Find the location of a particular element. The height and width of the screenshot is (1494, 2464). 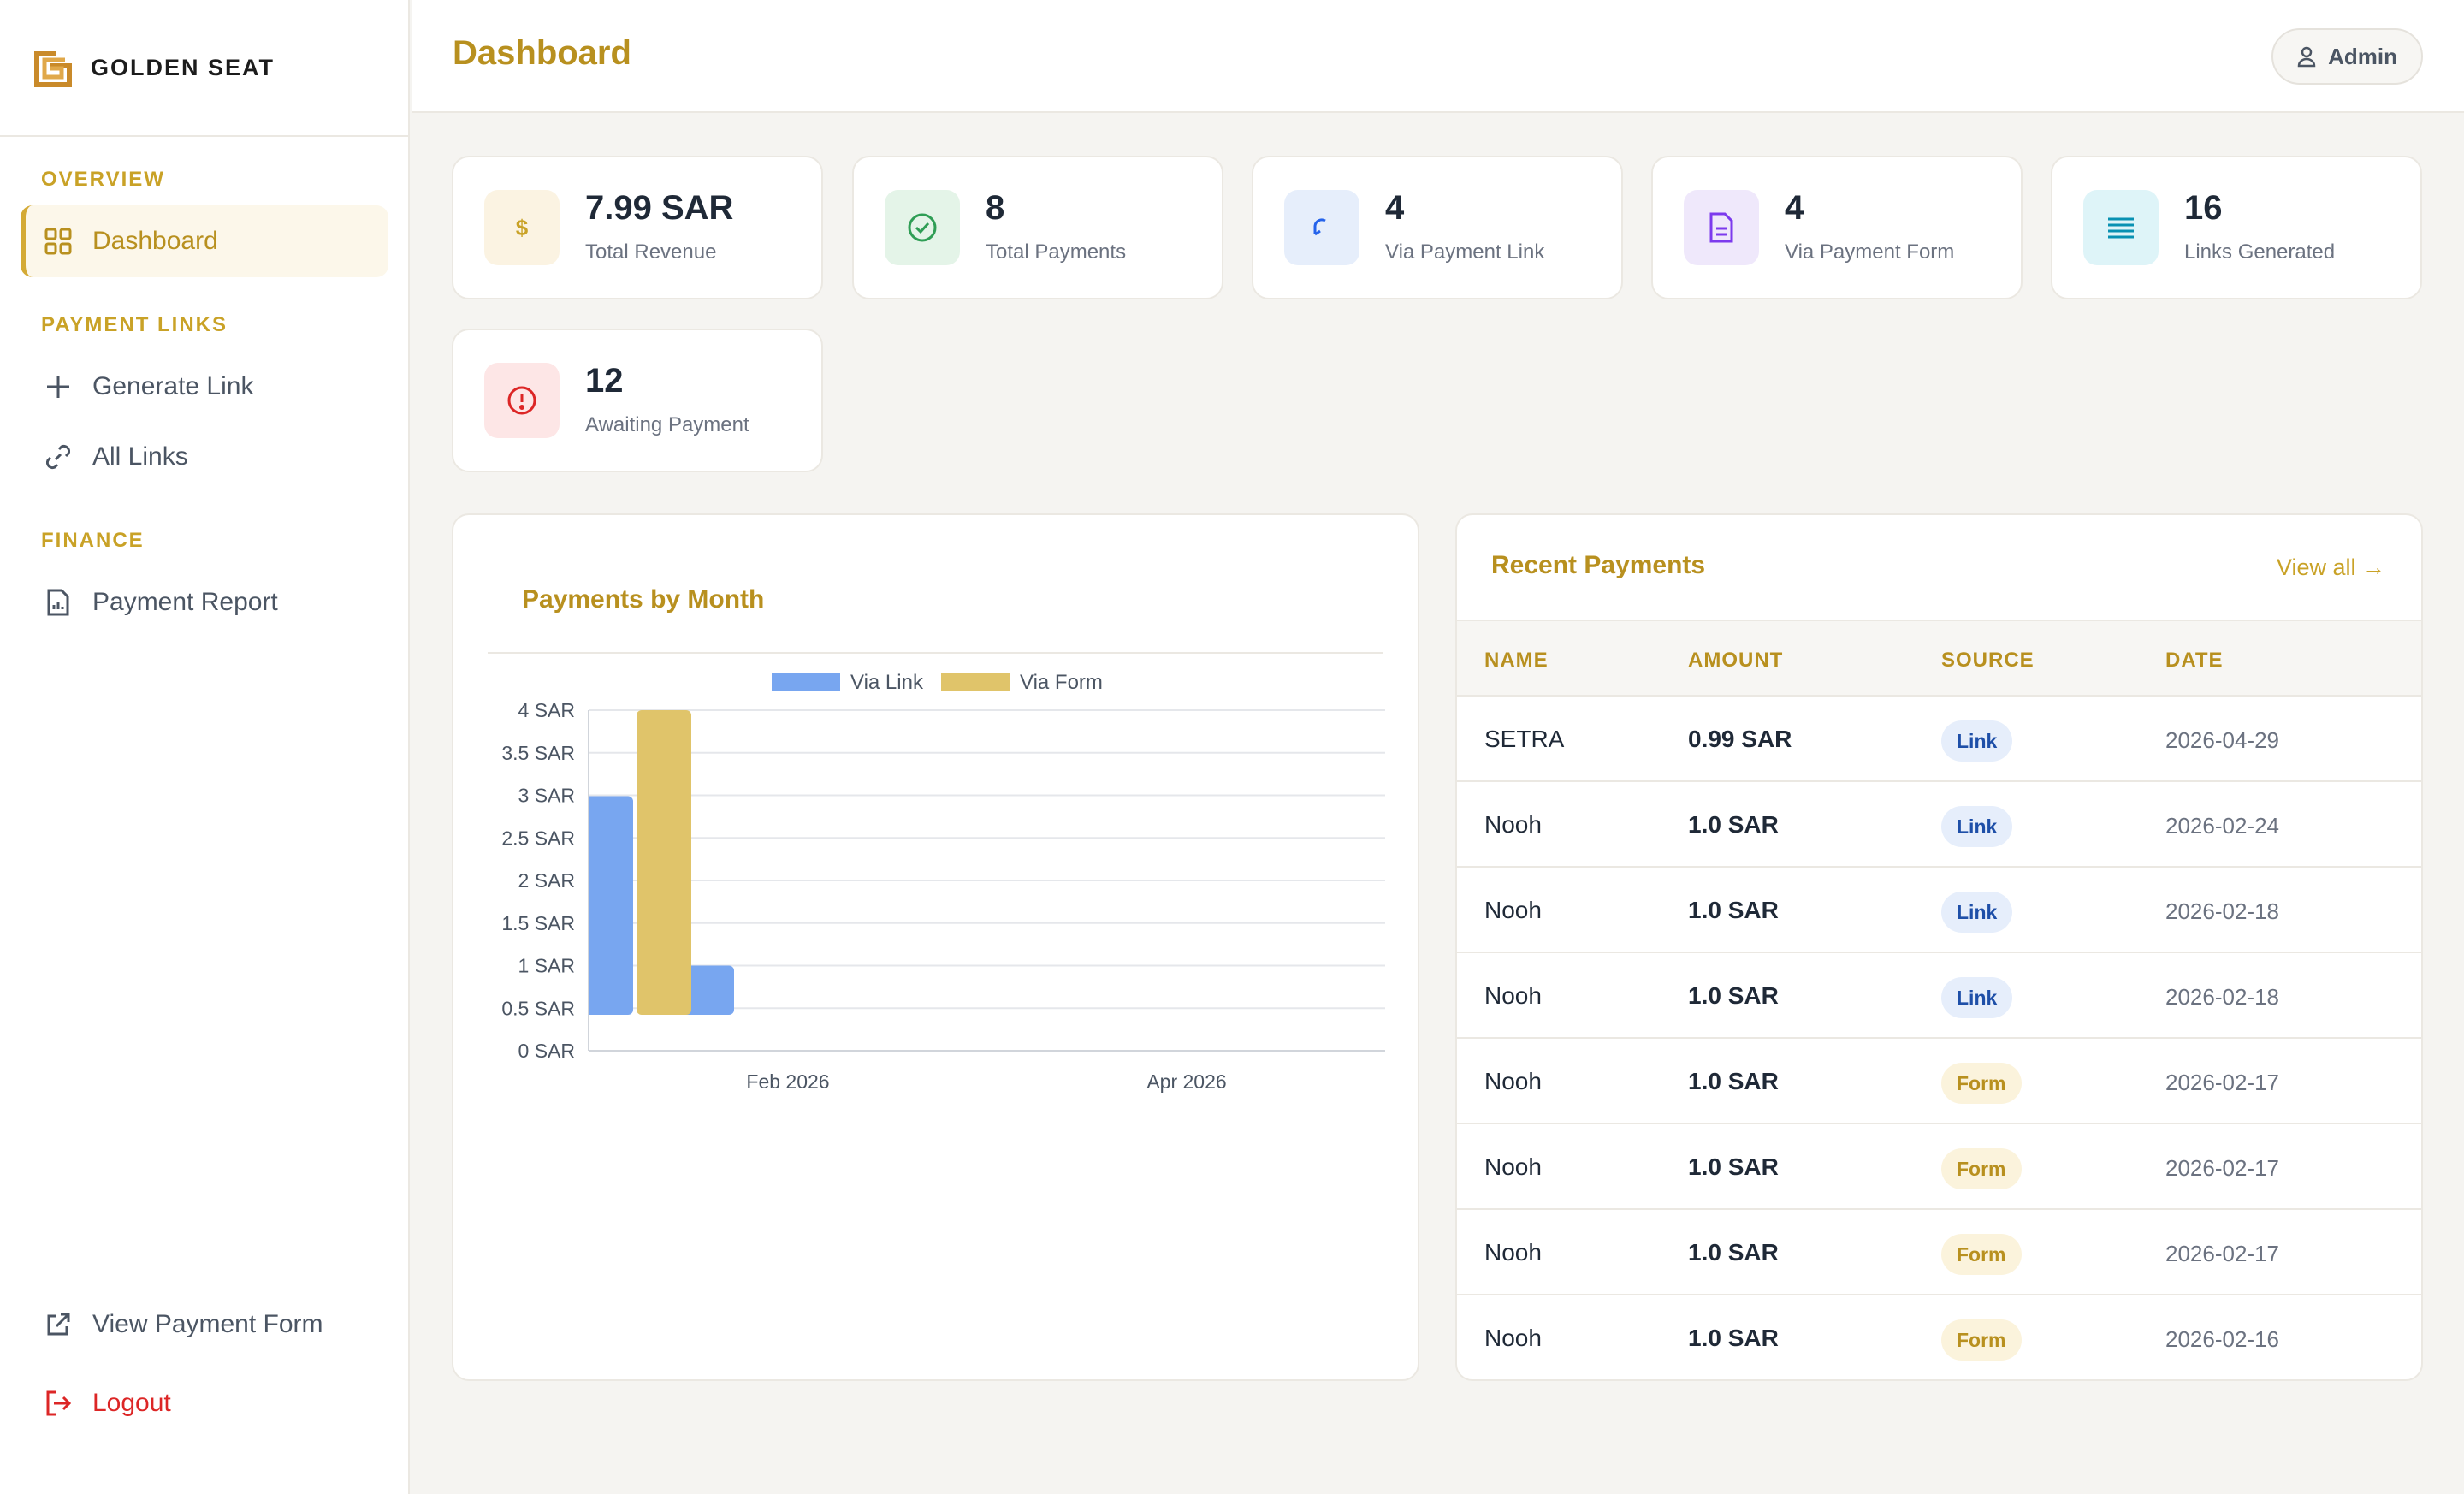

y-tick-label: 2.5 SAR is located at coordinates (538, 838).